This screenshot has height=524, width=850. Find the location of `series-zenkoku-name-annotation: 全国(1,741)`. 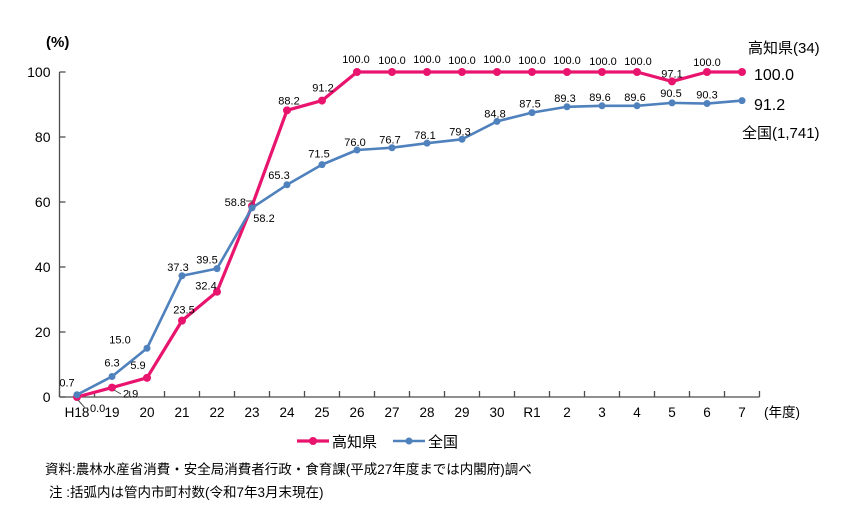

series-zenkoku-name-annotation: 全国(1,741) is located at coordinates (781, 133).